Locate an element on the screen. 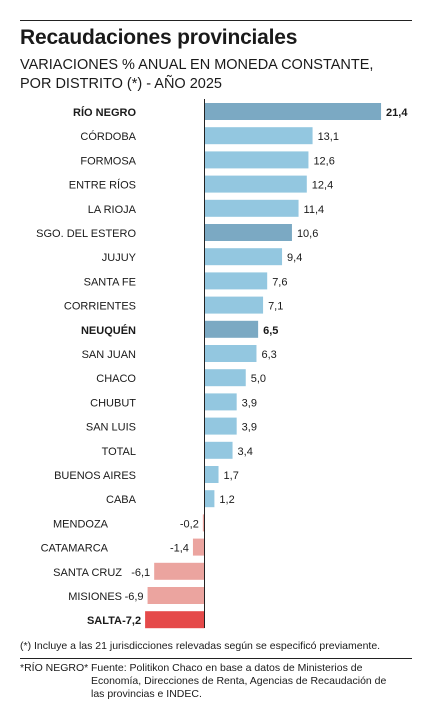  category-label-misiones: MISIONES is located at coordinates (95, 597).